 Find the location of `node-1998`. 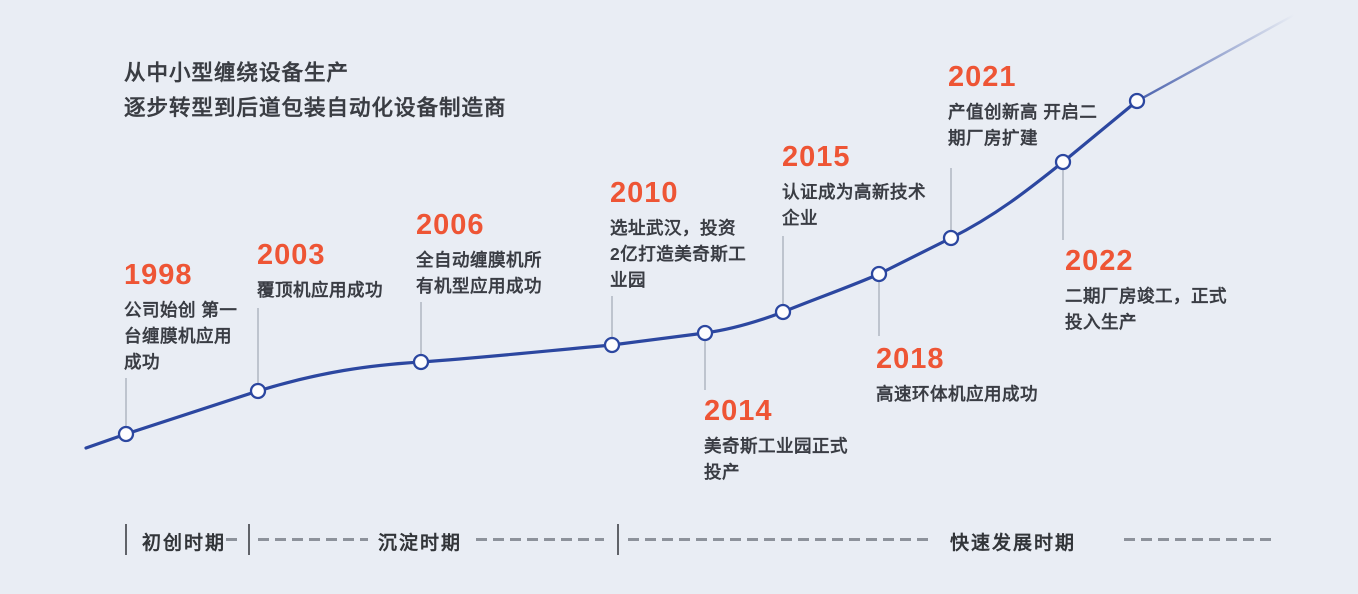

node-1998 is located at coordinates (126, 434).